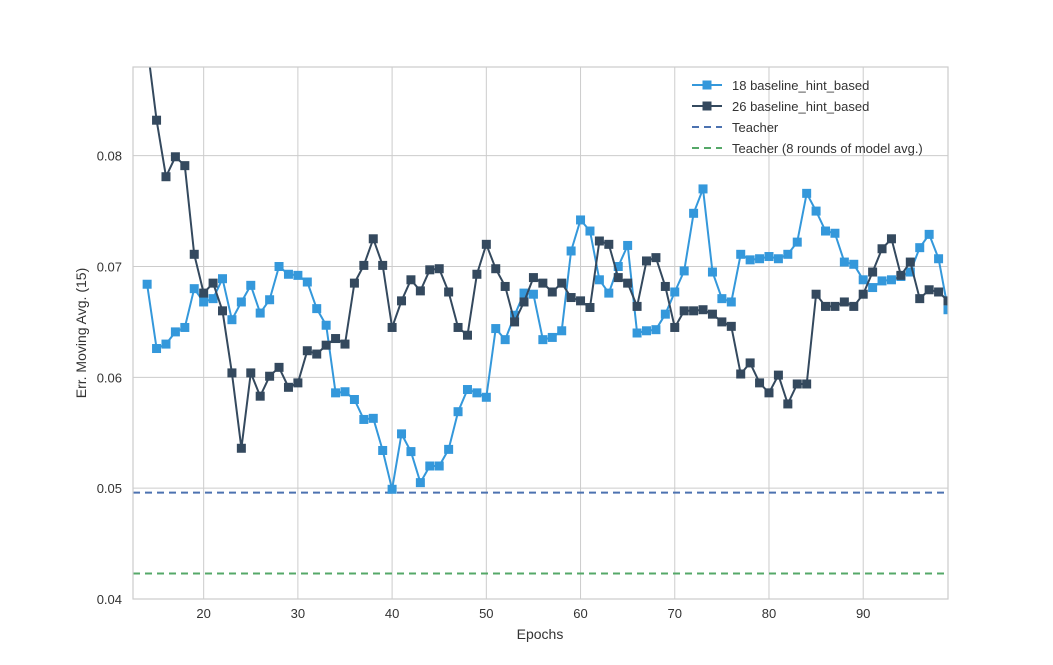 The width and height of the screenshot is (1053, 665). What do you see at coordinates (81, 333) in the screenshot?
I see `y-axis-title: Err. Moving Avg. (15)` at bounding box center [81, 333].